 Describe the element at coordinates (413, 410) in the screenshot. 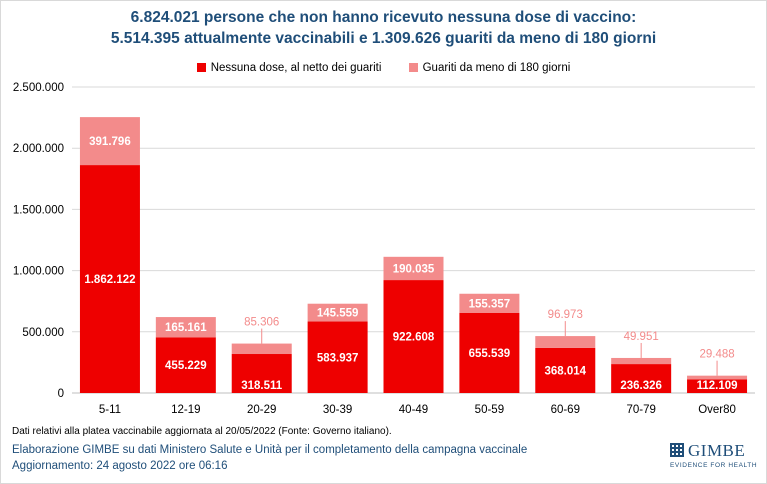

I see `x-tick-label: 40-49` at that location.